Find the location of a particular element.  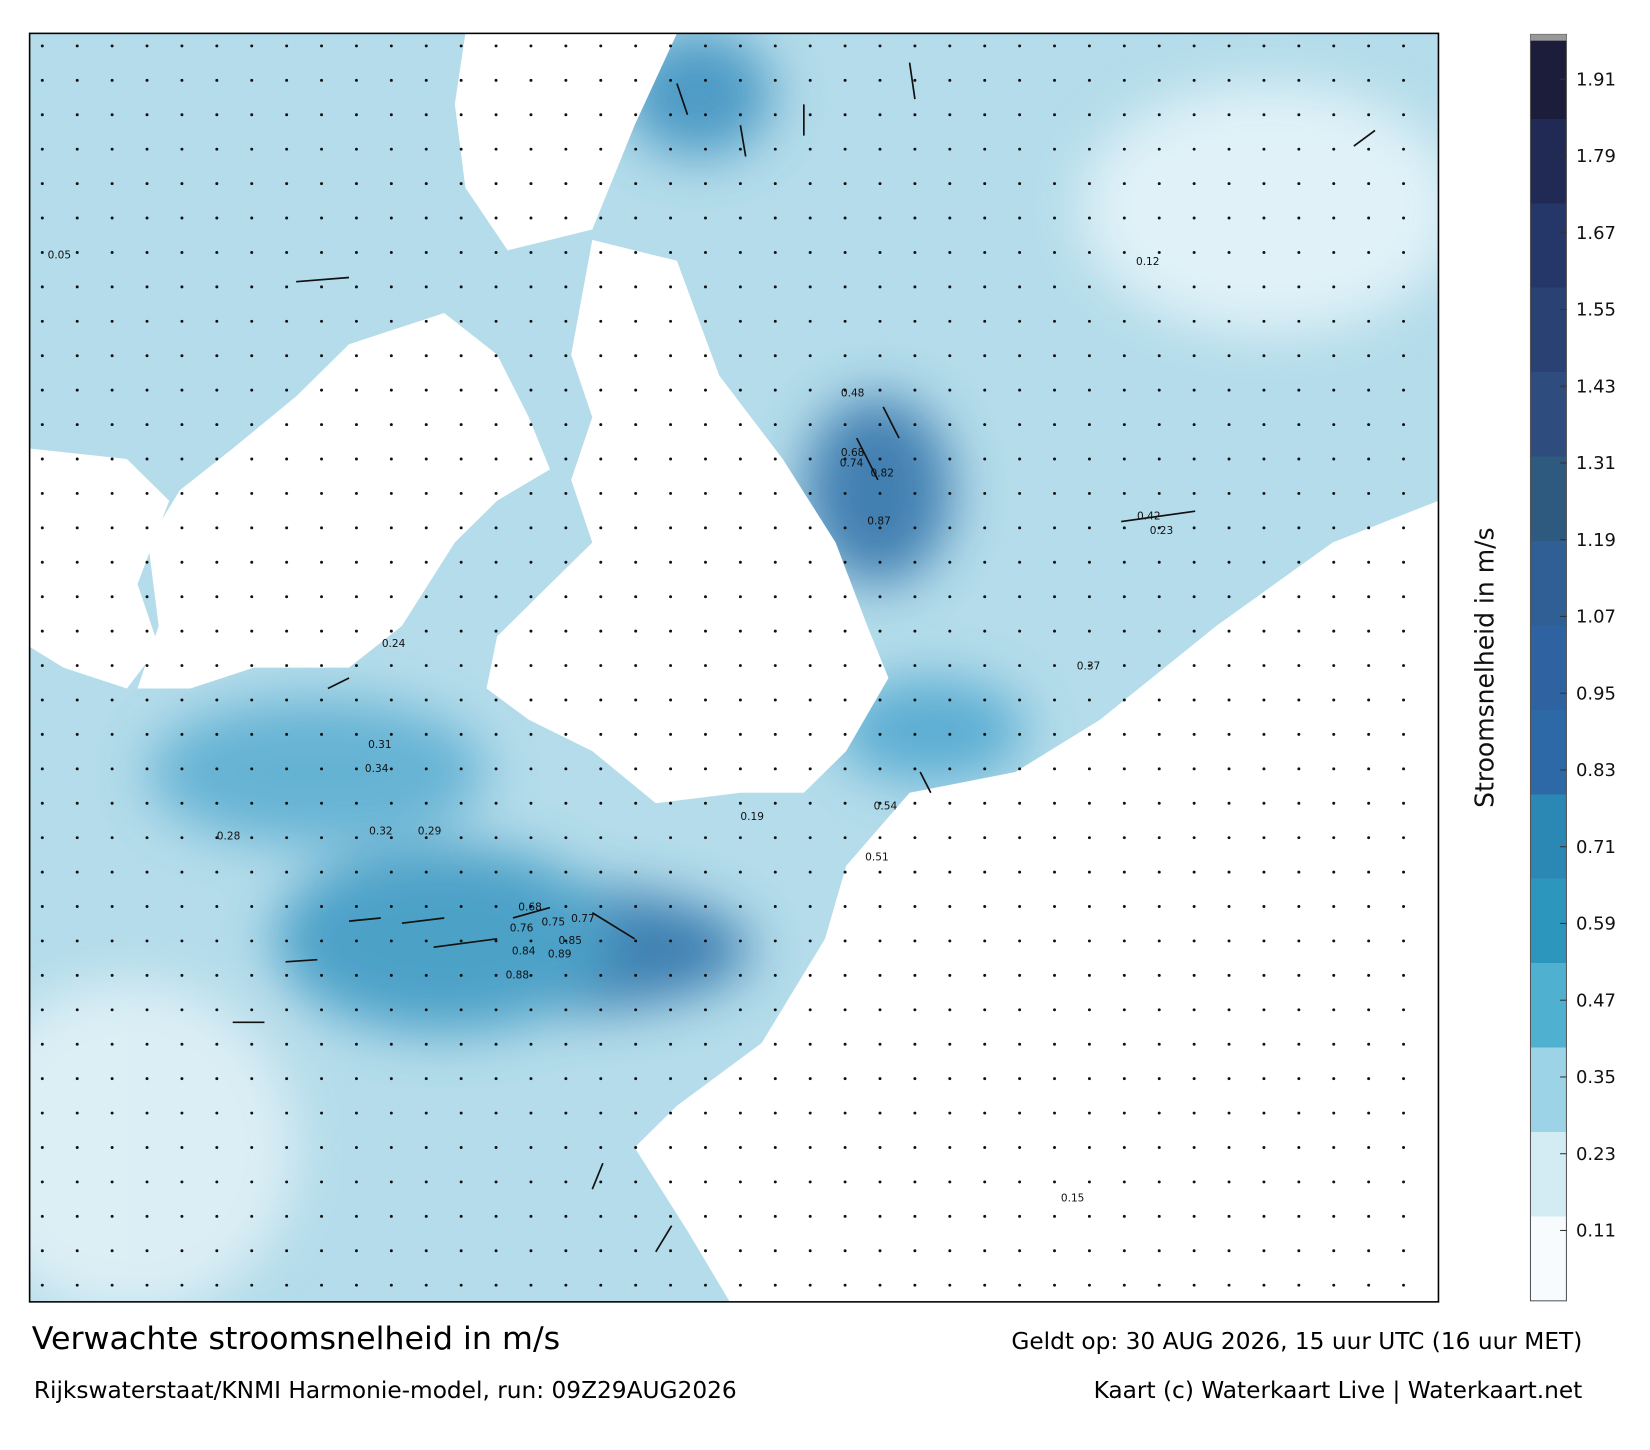

speed-label: 0.28 is located at coordinates (229, 837).